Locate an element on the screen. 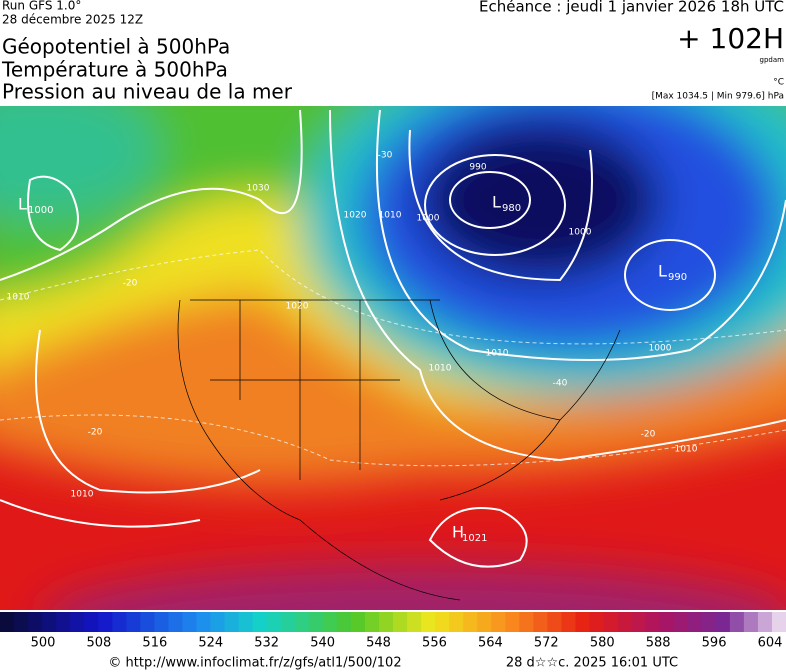  center-value: 1021 is located at coordinates (474, 538).